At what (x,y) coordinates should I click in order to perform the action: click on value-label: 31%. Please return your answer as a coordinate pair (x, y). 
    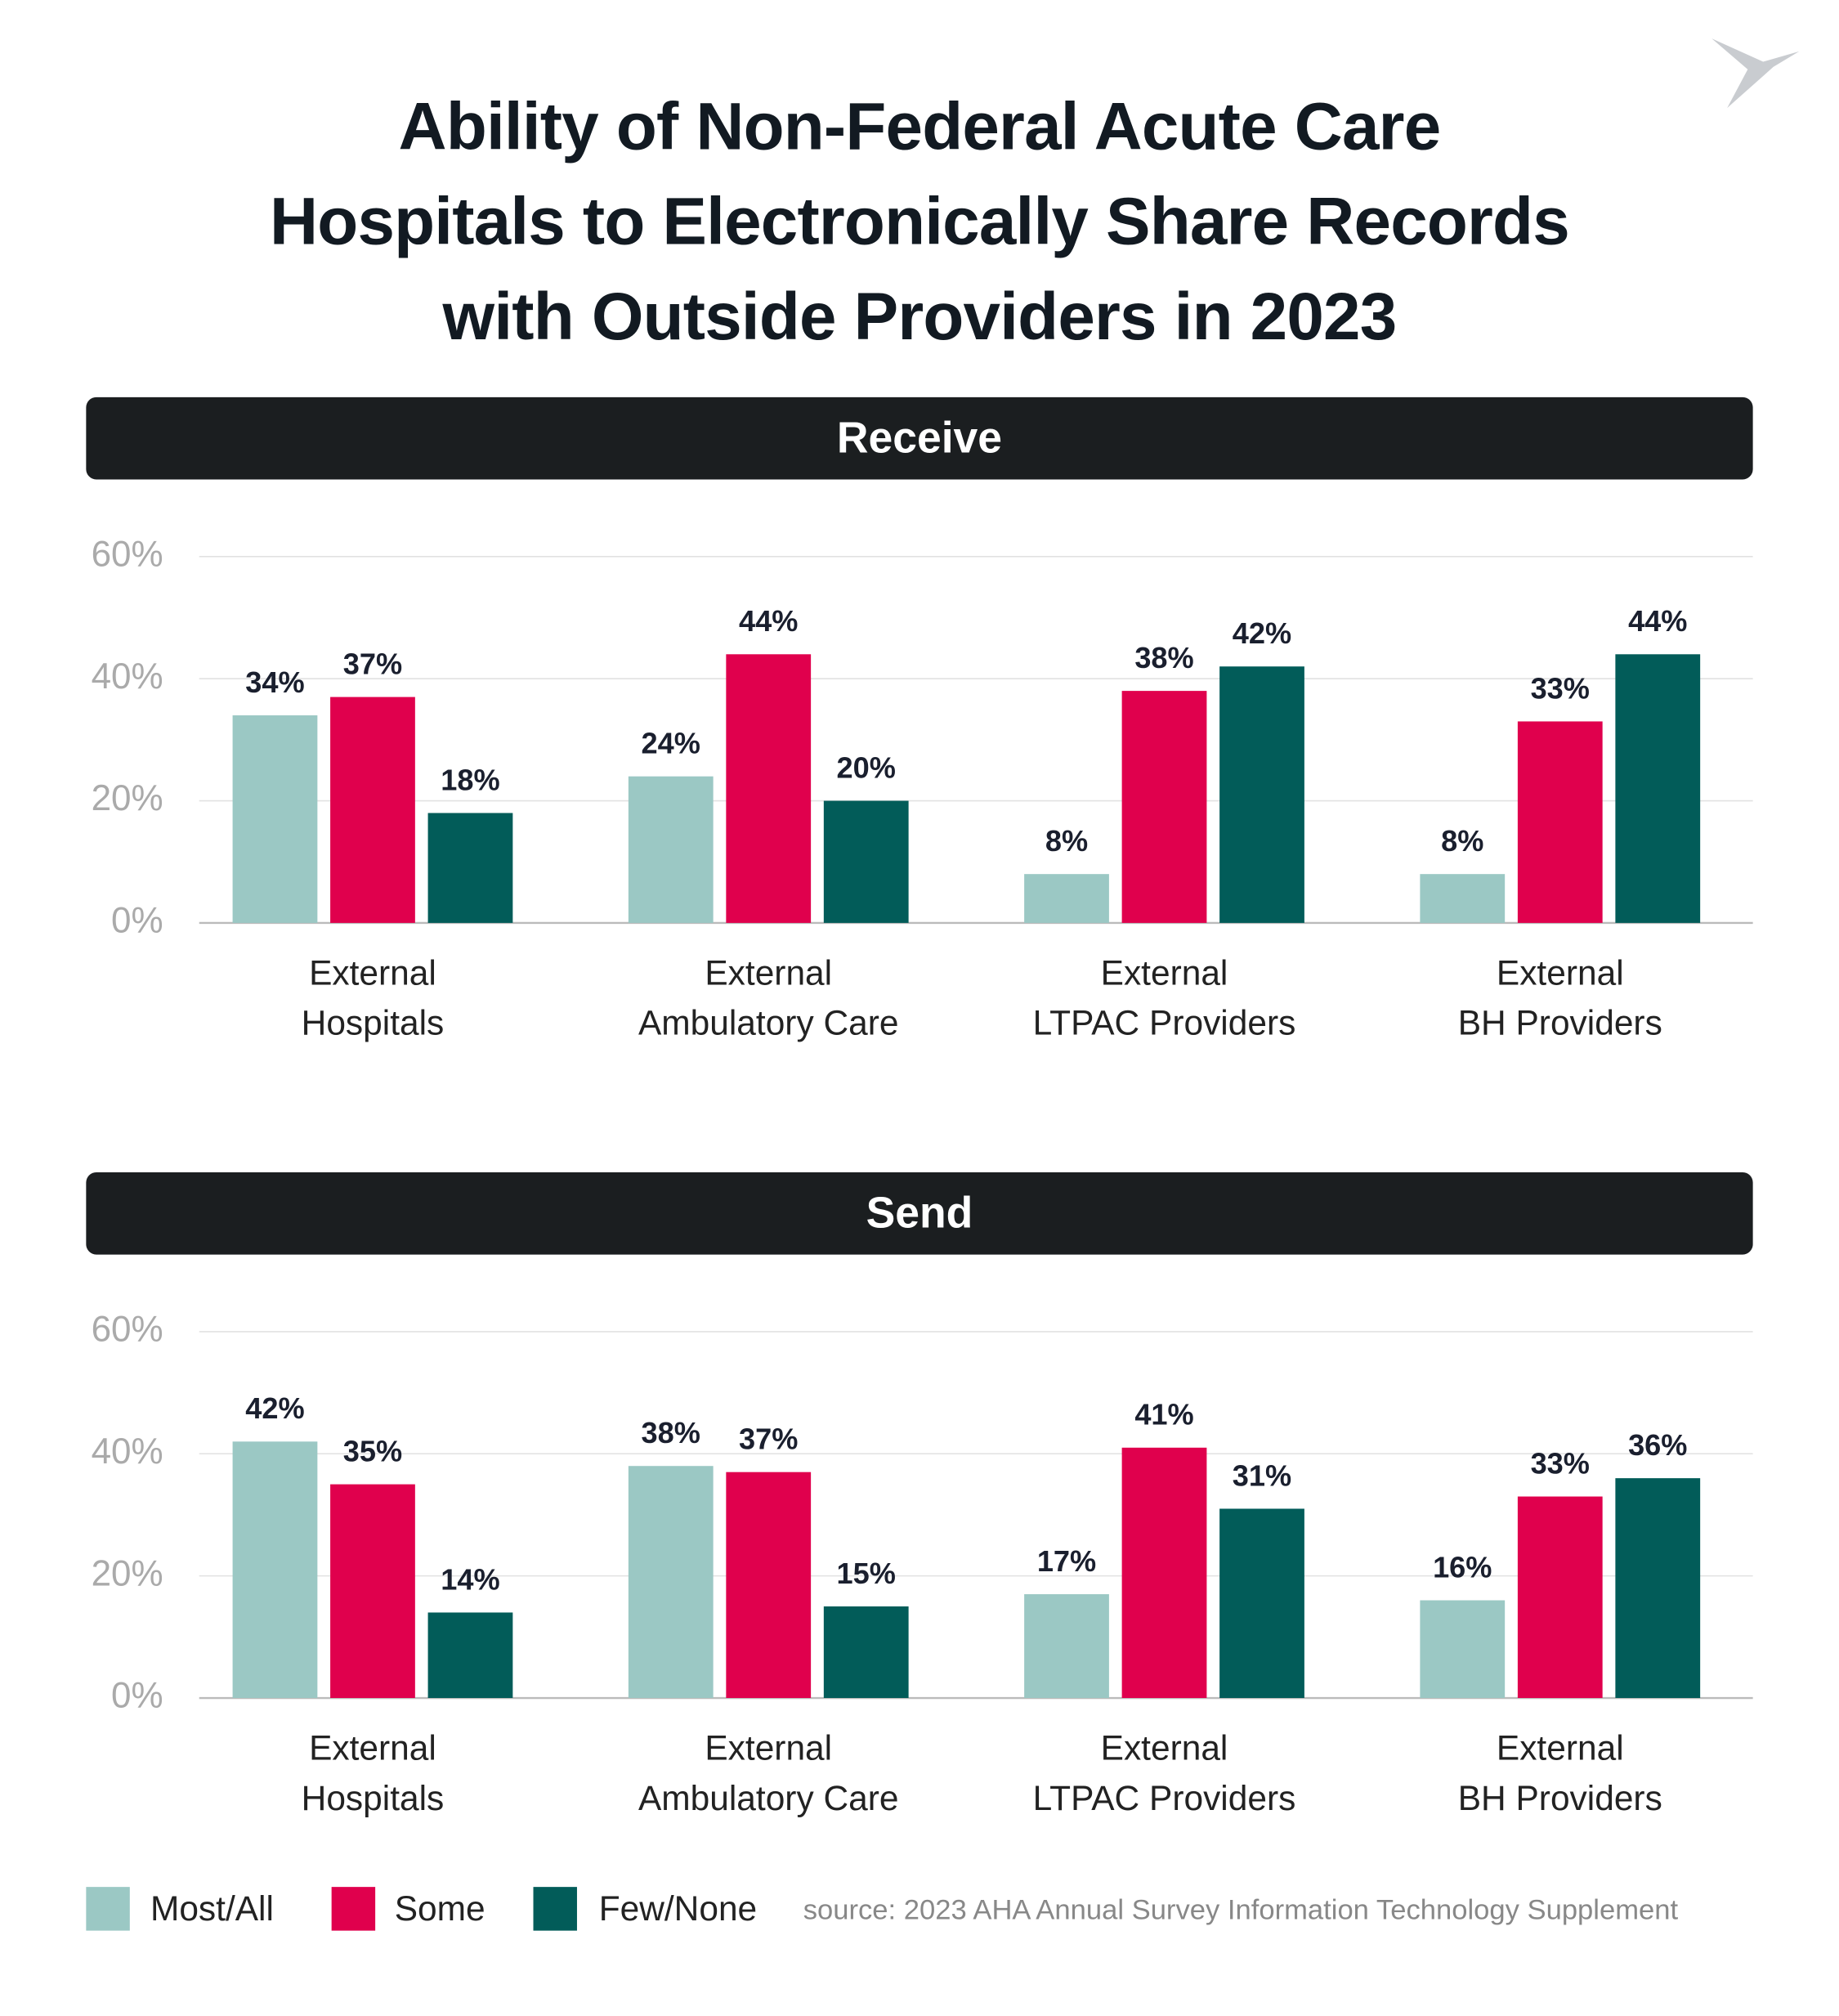
    Looking at the image, I should click on (1262, 1475).